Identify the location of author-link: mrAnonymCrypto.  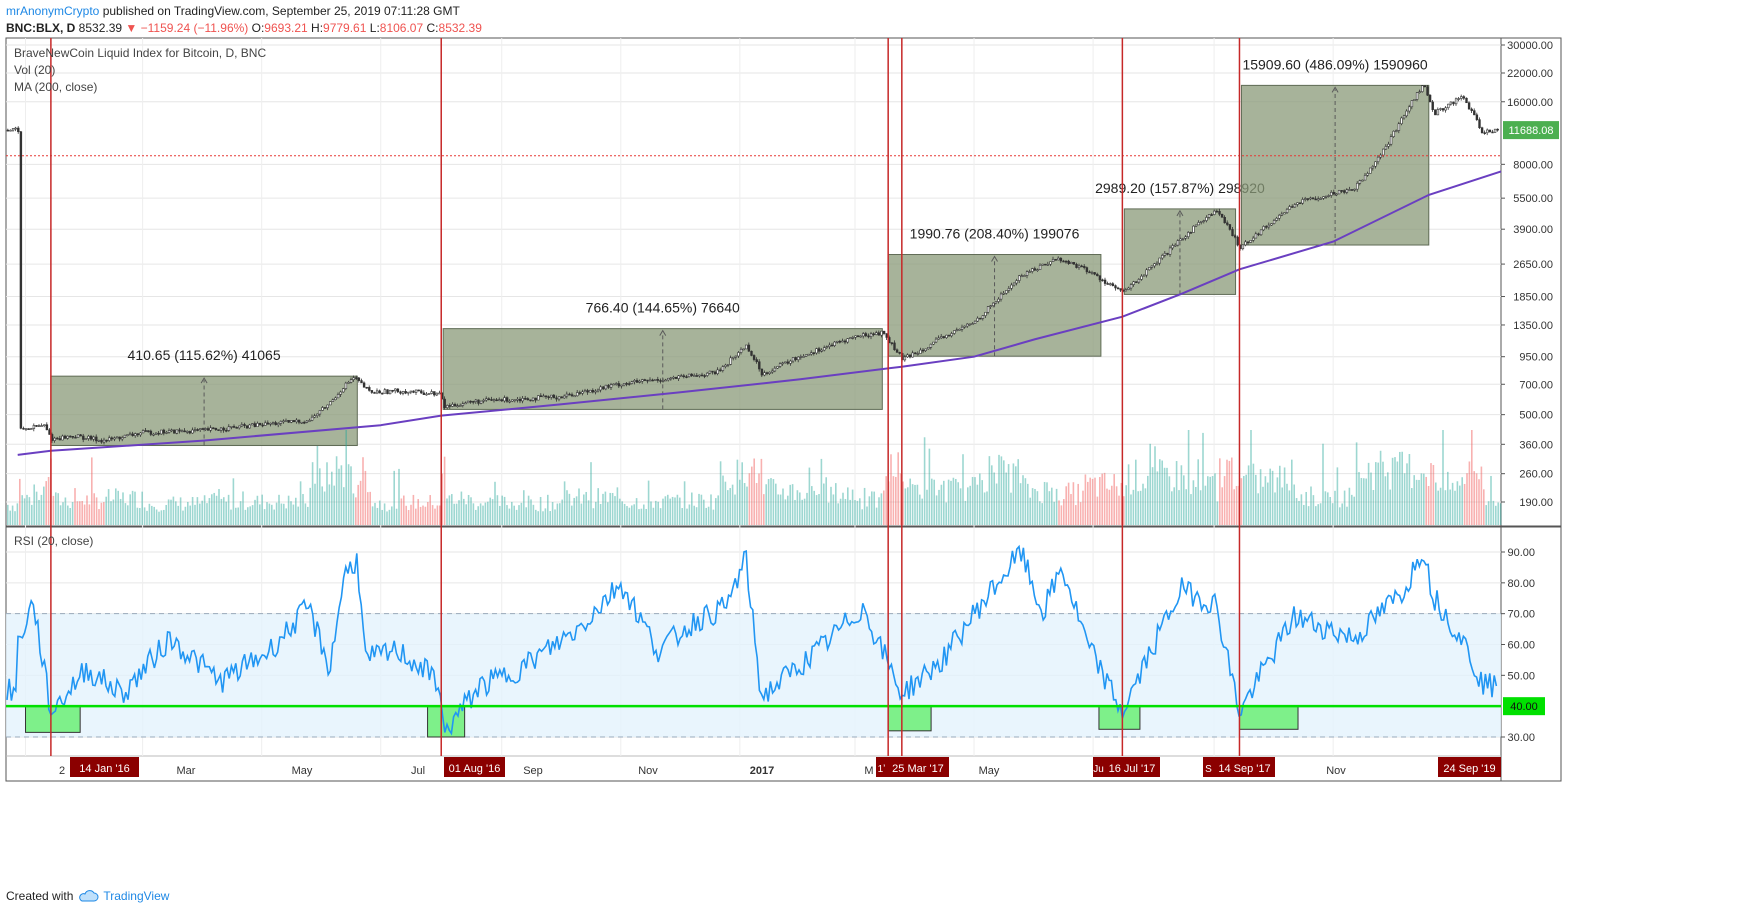
(53, 11).